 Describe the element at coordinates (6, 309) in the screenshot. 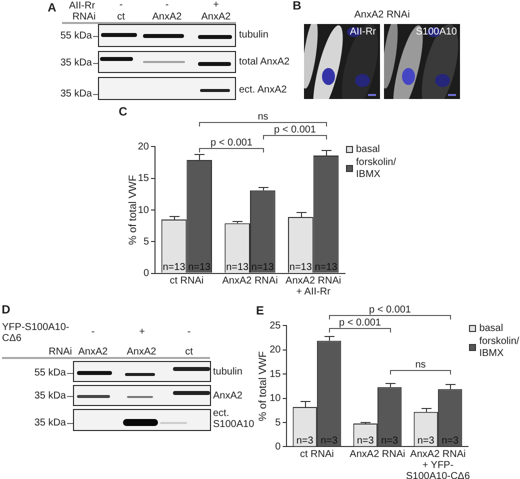

I see `text: D` at that location.